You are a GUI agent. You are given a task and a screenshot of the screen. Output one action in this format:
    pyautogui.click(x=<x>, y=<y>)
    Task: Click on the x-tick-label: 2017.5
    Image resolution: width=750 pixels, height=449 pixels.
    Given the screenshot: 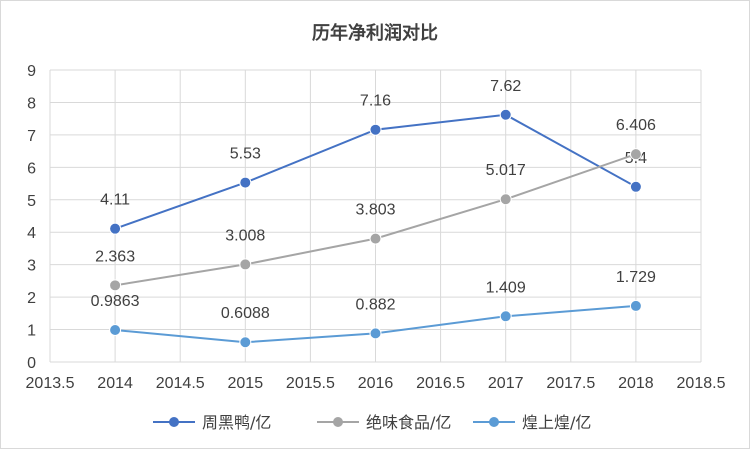 What is the action you would take?
    pyautogui.click(x=570, y=383)
    